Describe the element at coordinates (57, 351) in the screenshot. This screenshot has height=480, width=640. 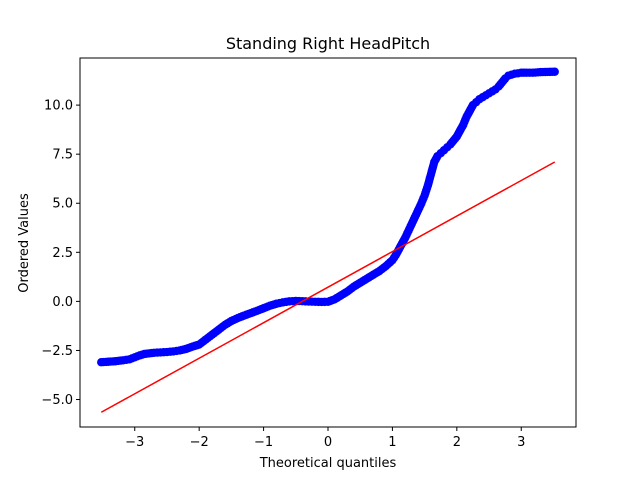
I see `y-tick-label: −2.5` at that location.